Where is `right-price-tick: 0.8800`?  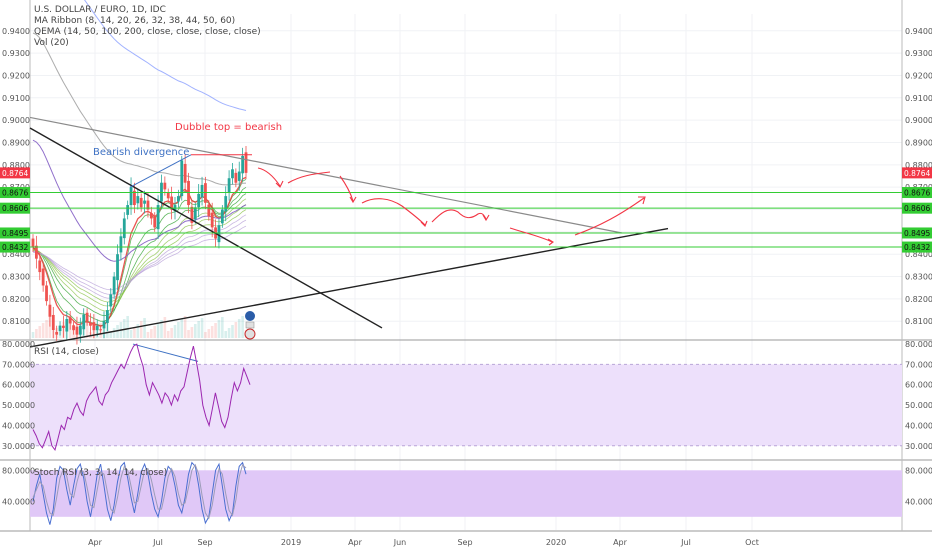 right-price-tick: 0.8800 is located at coordinates (918, 165).